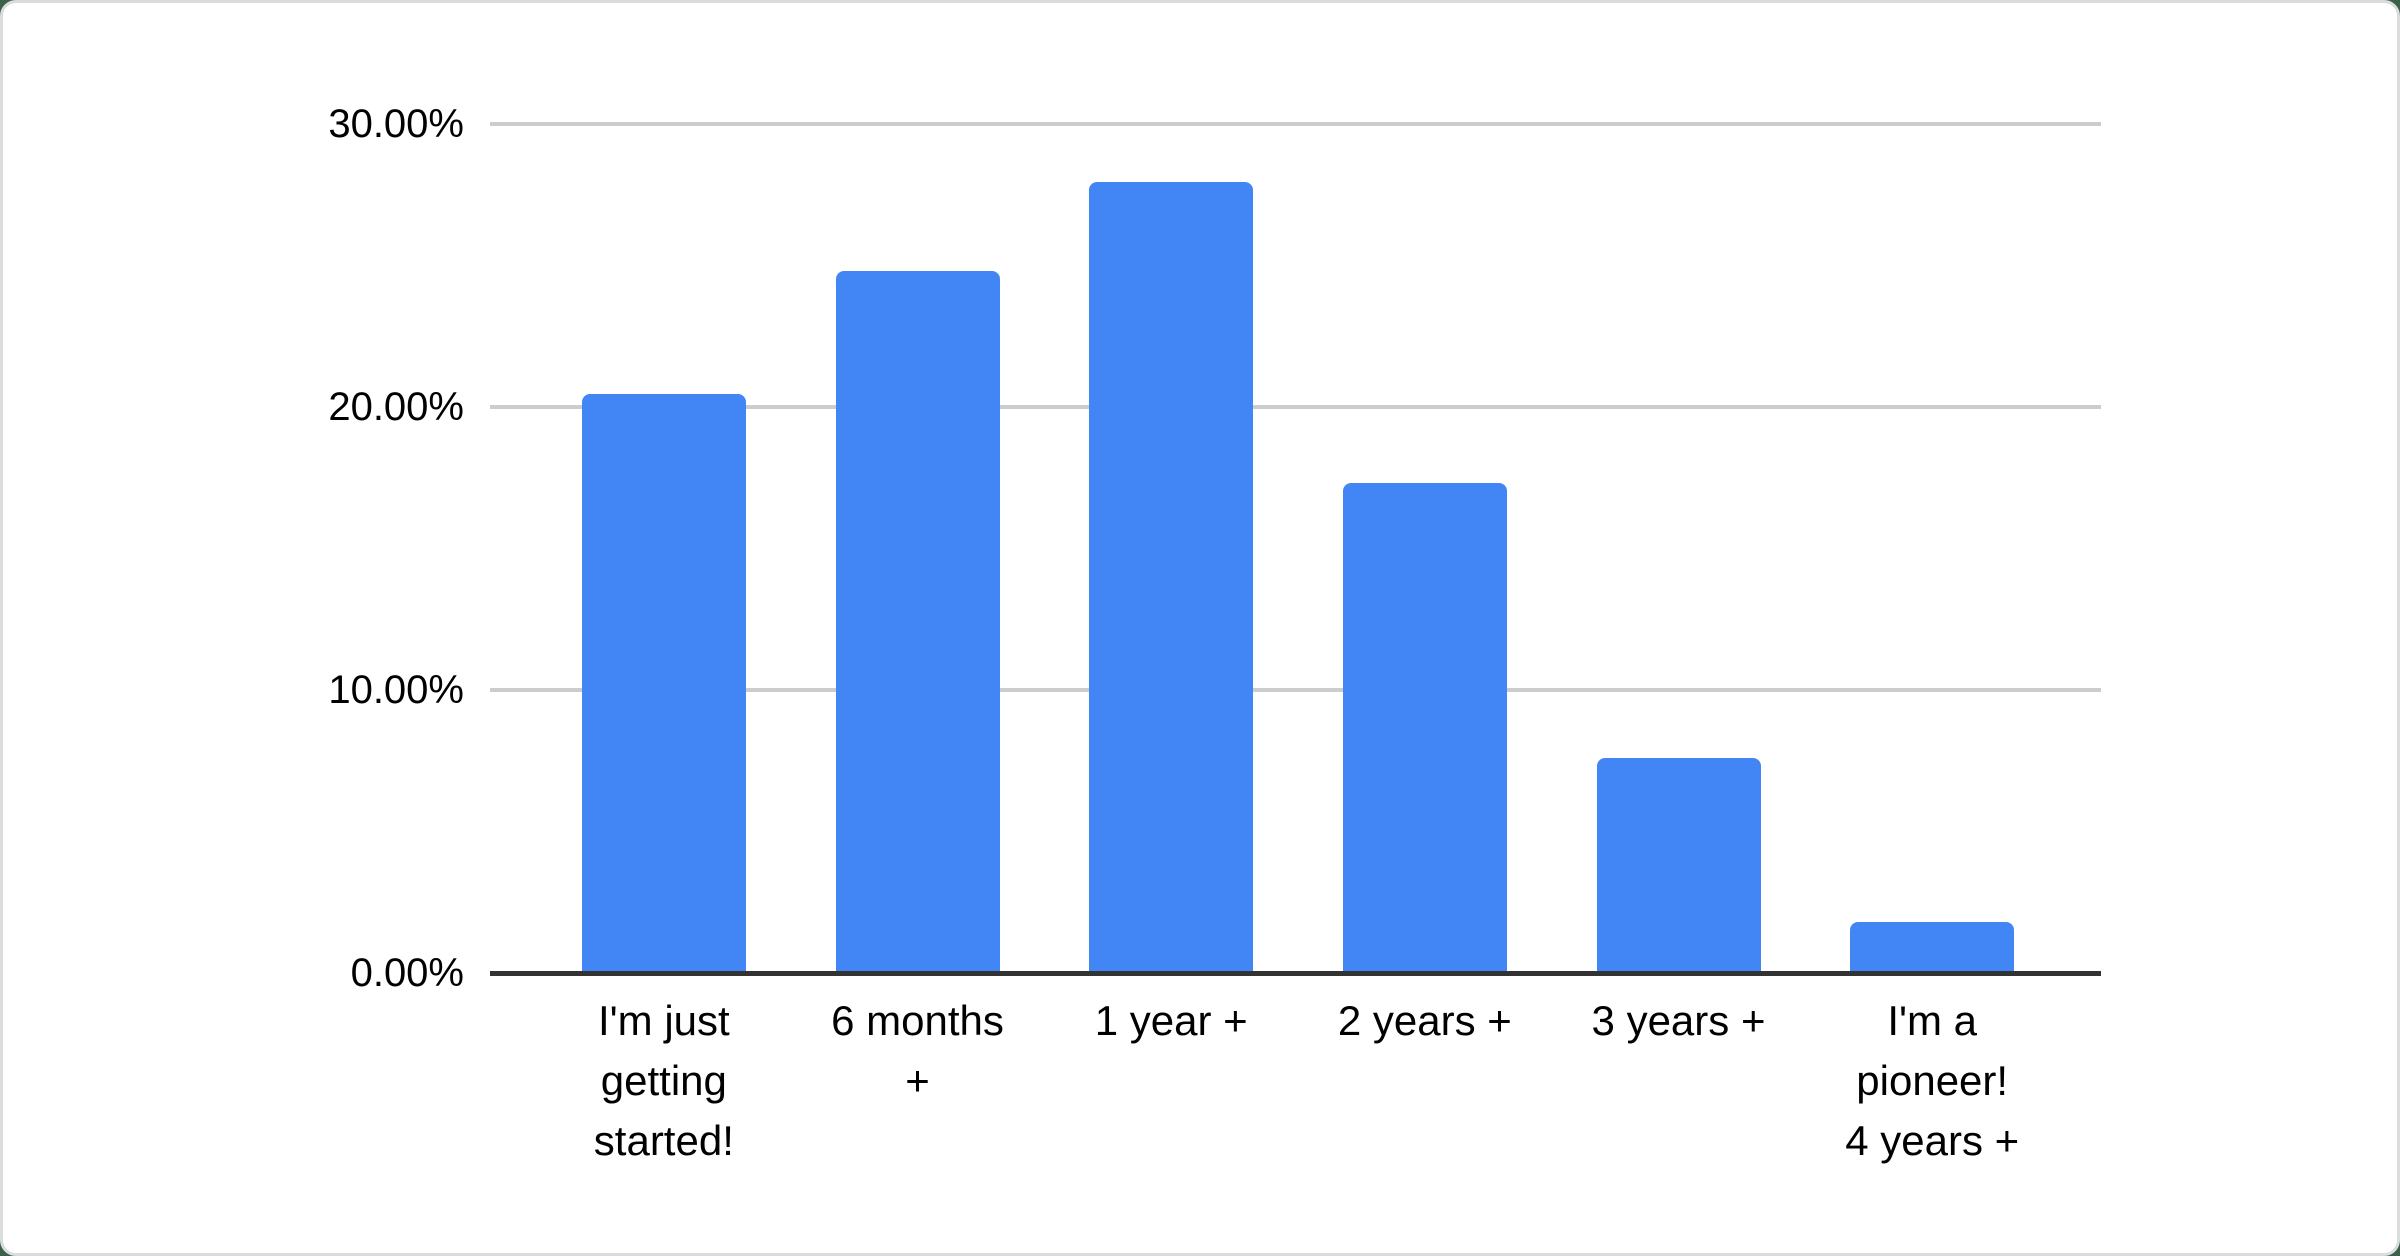 The image size is (2400, 1256). What do you see at coordinates (396, 124) in the screenshot?
I see `y-tick-label: 30.00%` at bounding box center [396, 124].